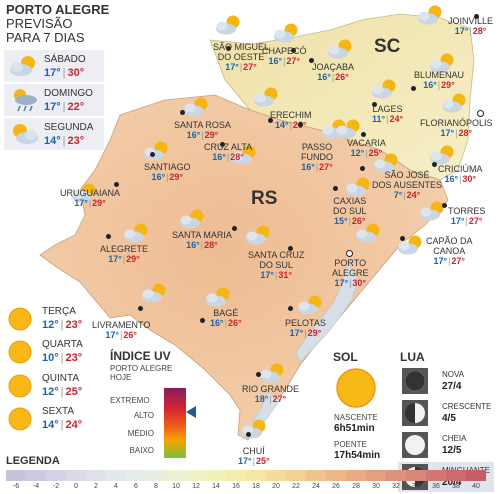 The width and height of the screenshot is (500, 494). What do you see at coordinates (175, 423) in the screenshot?
I see `uv-scale-bar` at bounding box center [175, 423].